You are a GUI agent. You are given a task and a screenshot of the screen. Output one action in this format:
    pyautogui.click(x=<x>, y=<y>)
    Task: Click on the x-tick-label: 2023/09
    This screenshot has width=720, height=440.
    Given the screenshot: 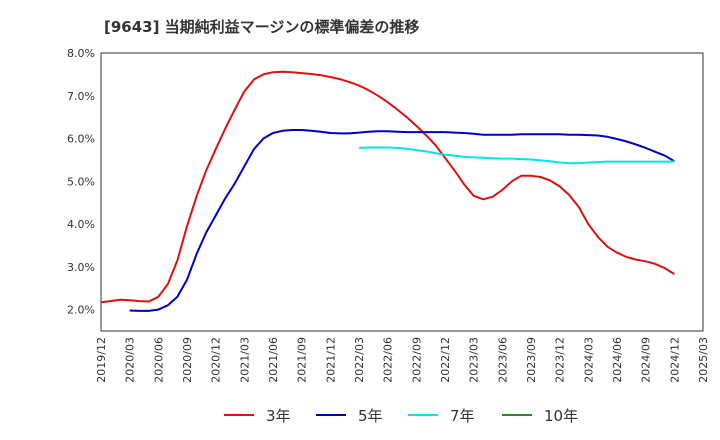 What is the action you would take?
    pyautogui.click(x=531, y=360)
    